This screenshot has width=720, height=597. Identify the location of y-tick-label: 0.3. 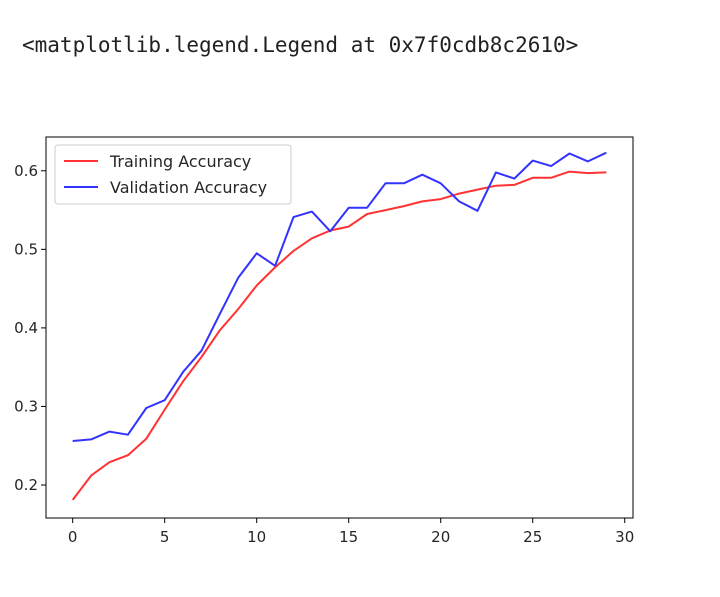
(26, 406).